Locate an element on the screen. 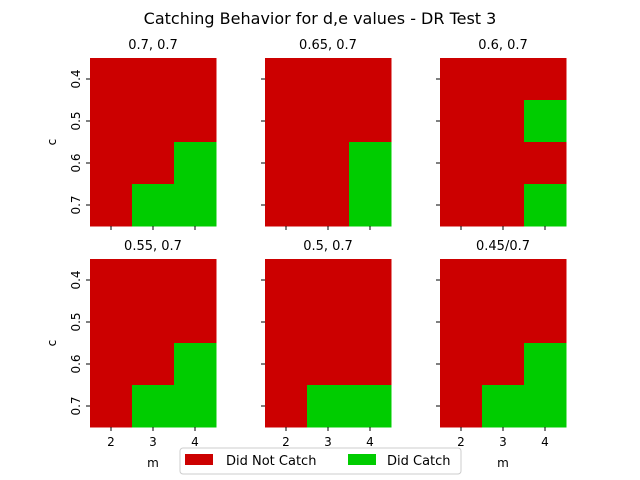  panel-title: 0.6, 0.7 is located at coordinates (503, 45).